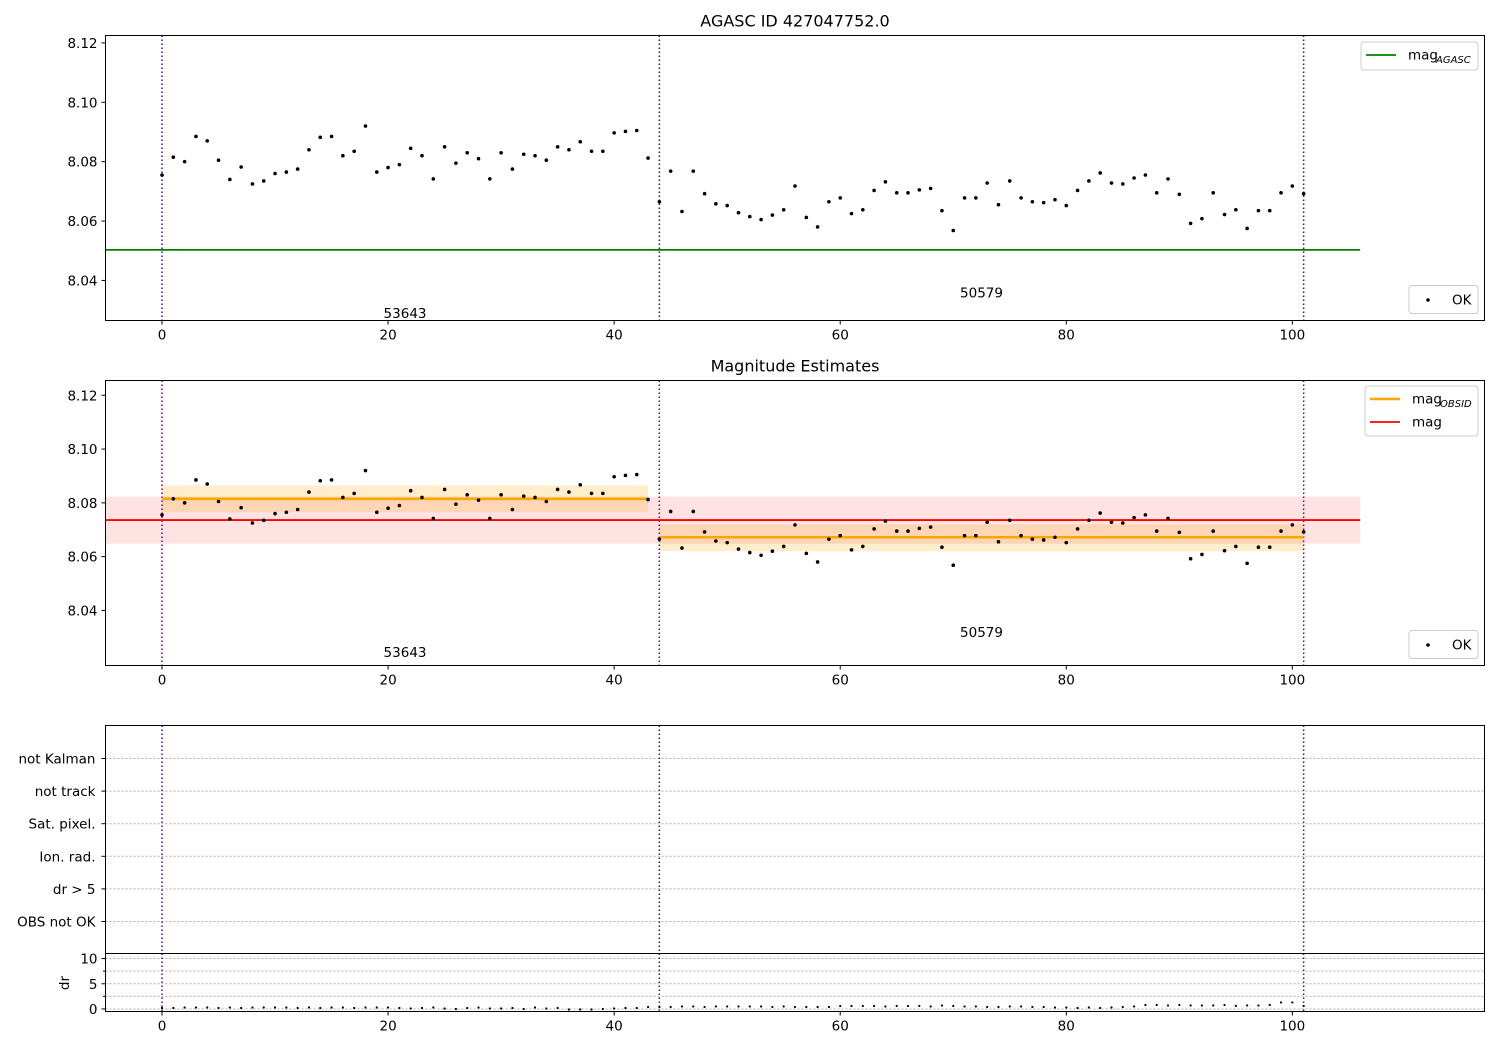  Describe the element at coordinates (1456, 404) in the screenshot. I see `legend-label-subscript: OBSID` at that location.